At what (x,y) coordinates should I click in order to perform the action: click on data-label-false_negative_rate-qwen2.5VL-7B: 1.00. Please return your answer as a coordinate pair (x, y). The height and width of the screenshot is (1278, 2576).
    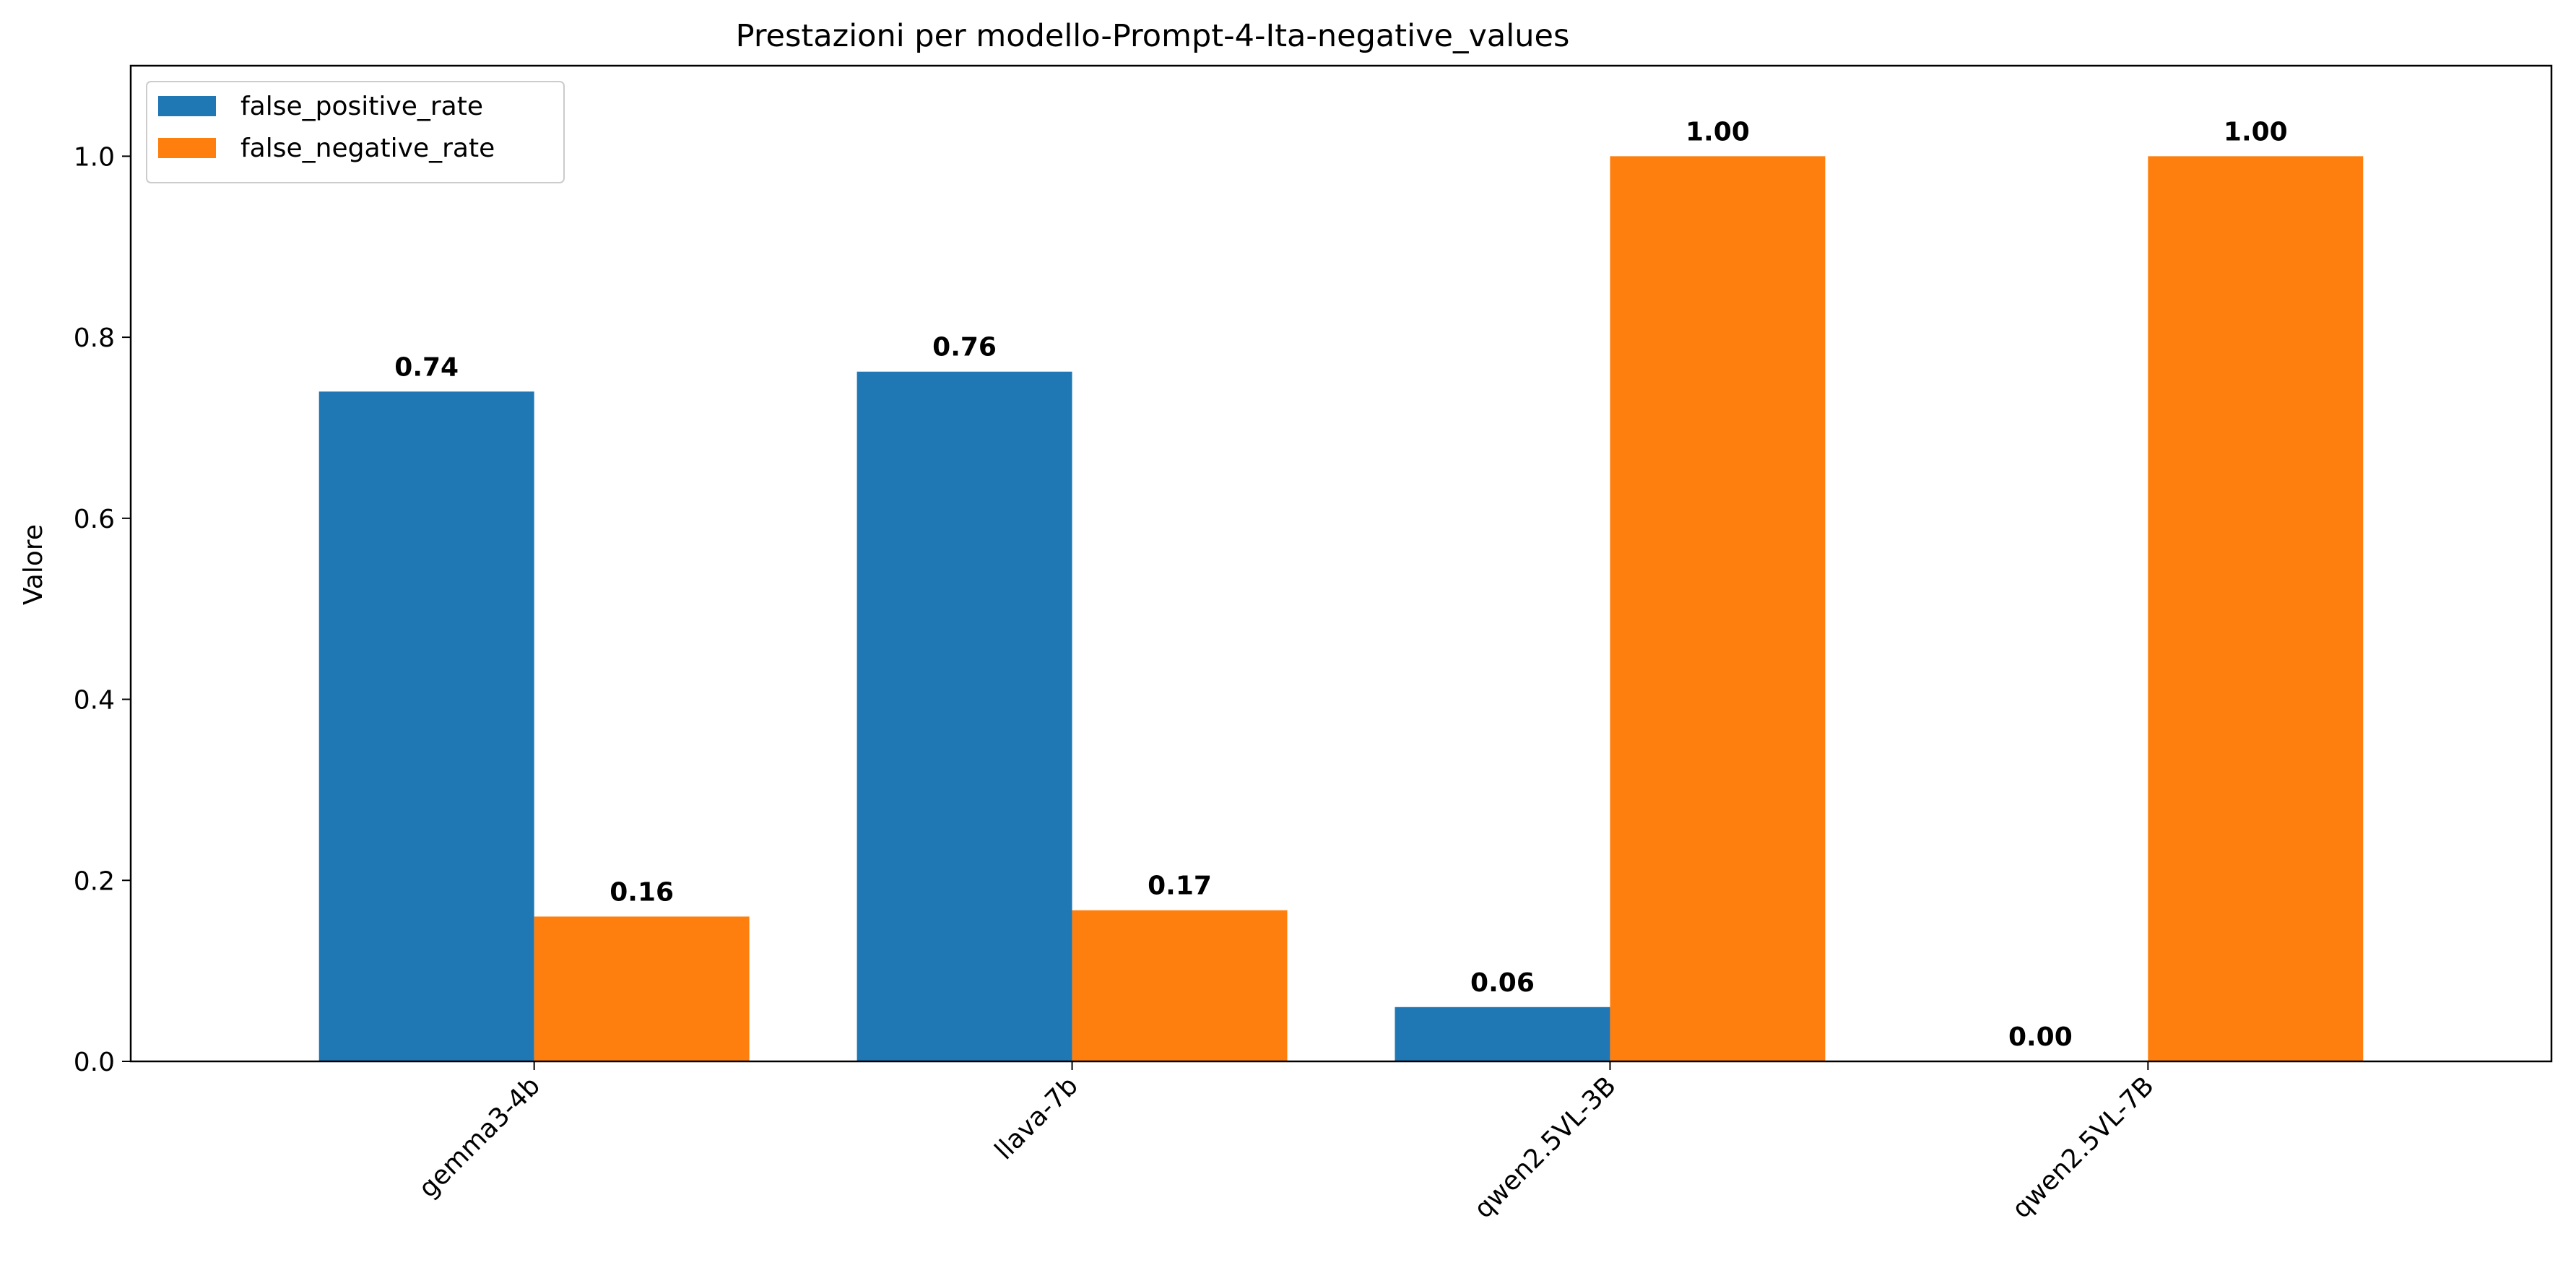
    Looking at the image, I should click on (2256, 132).